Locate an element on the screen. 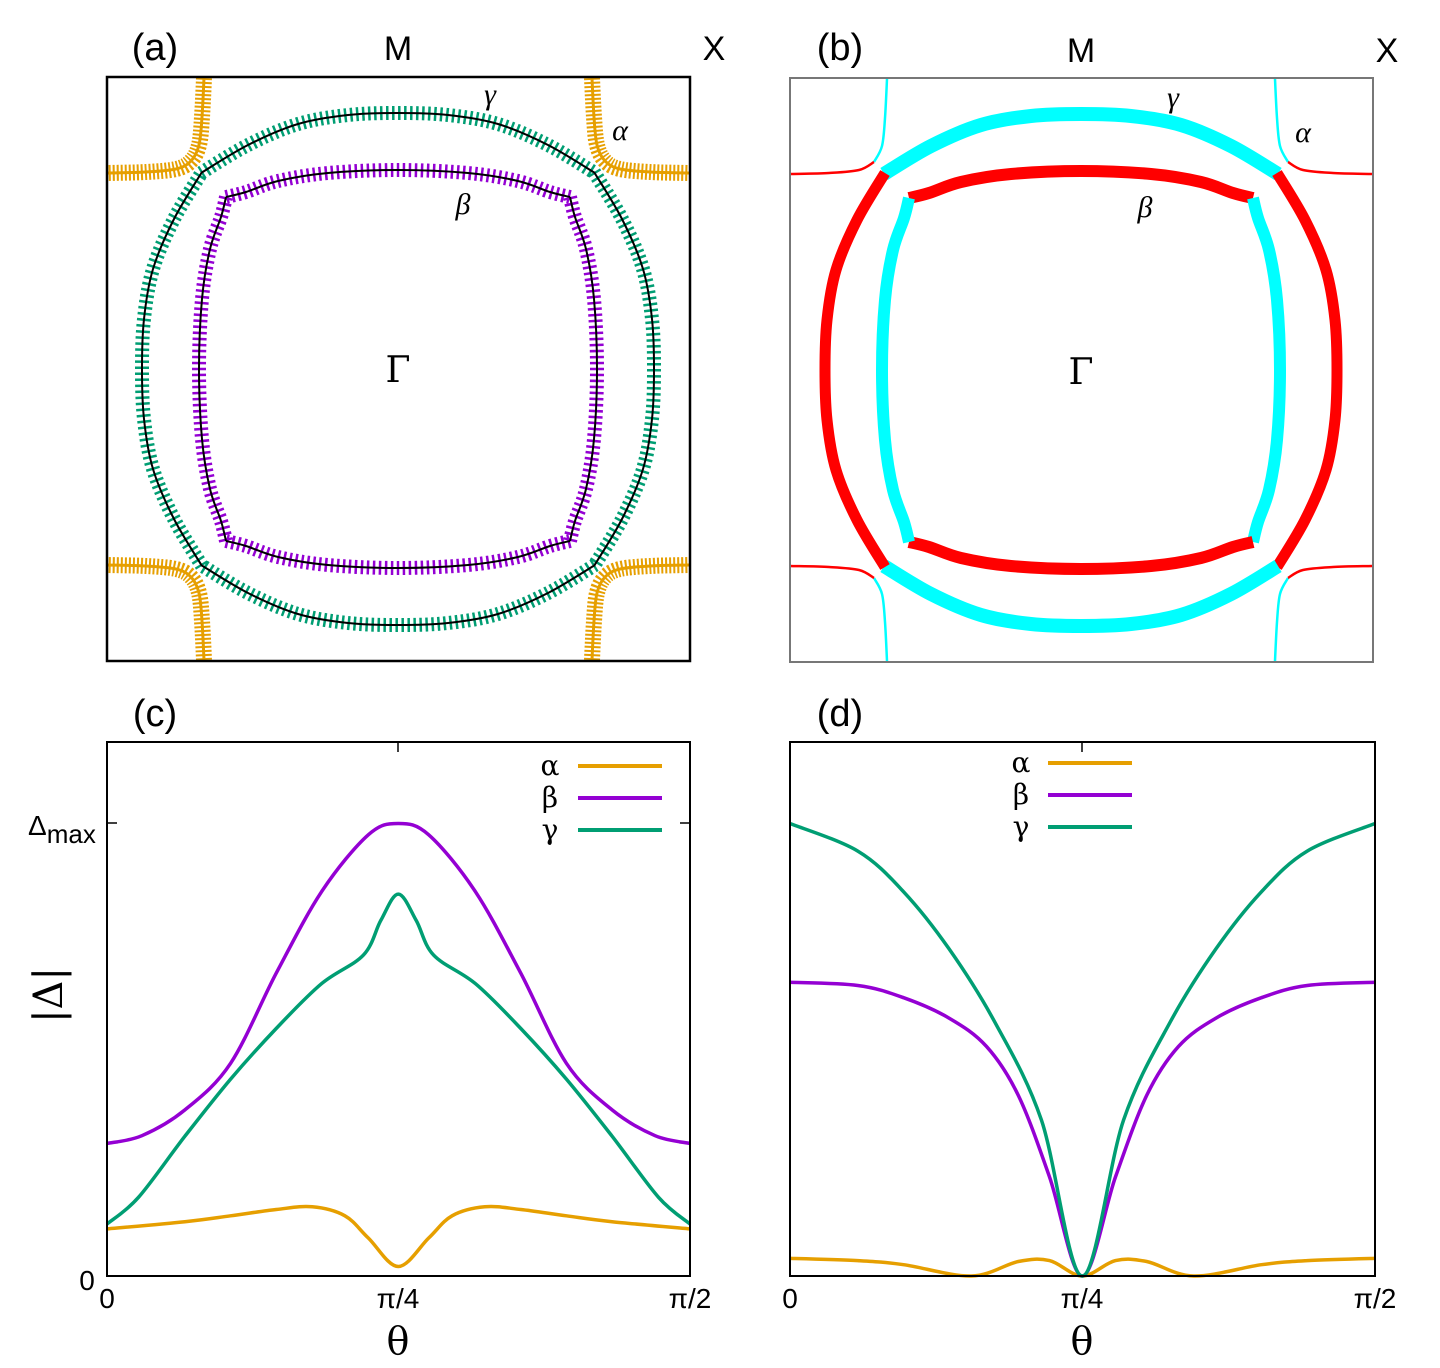  panel-b-gamma-point-label: Γ is located at coordinates (1081, 372).